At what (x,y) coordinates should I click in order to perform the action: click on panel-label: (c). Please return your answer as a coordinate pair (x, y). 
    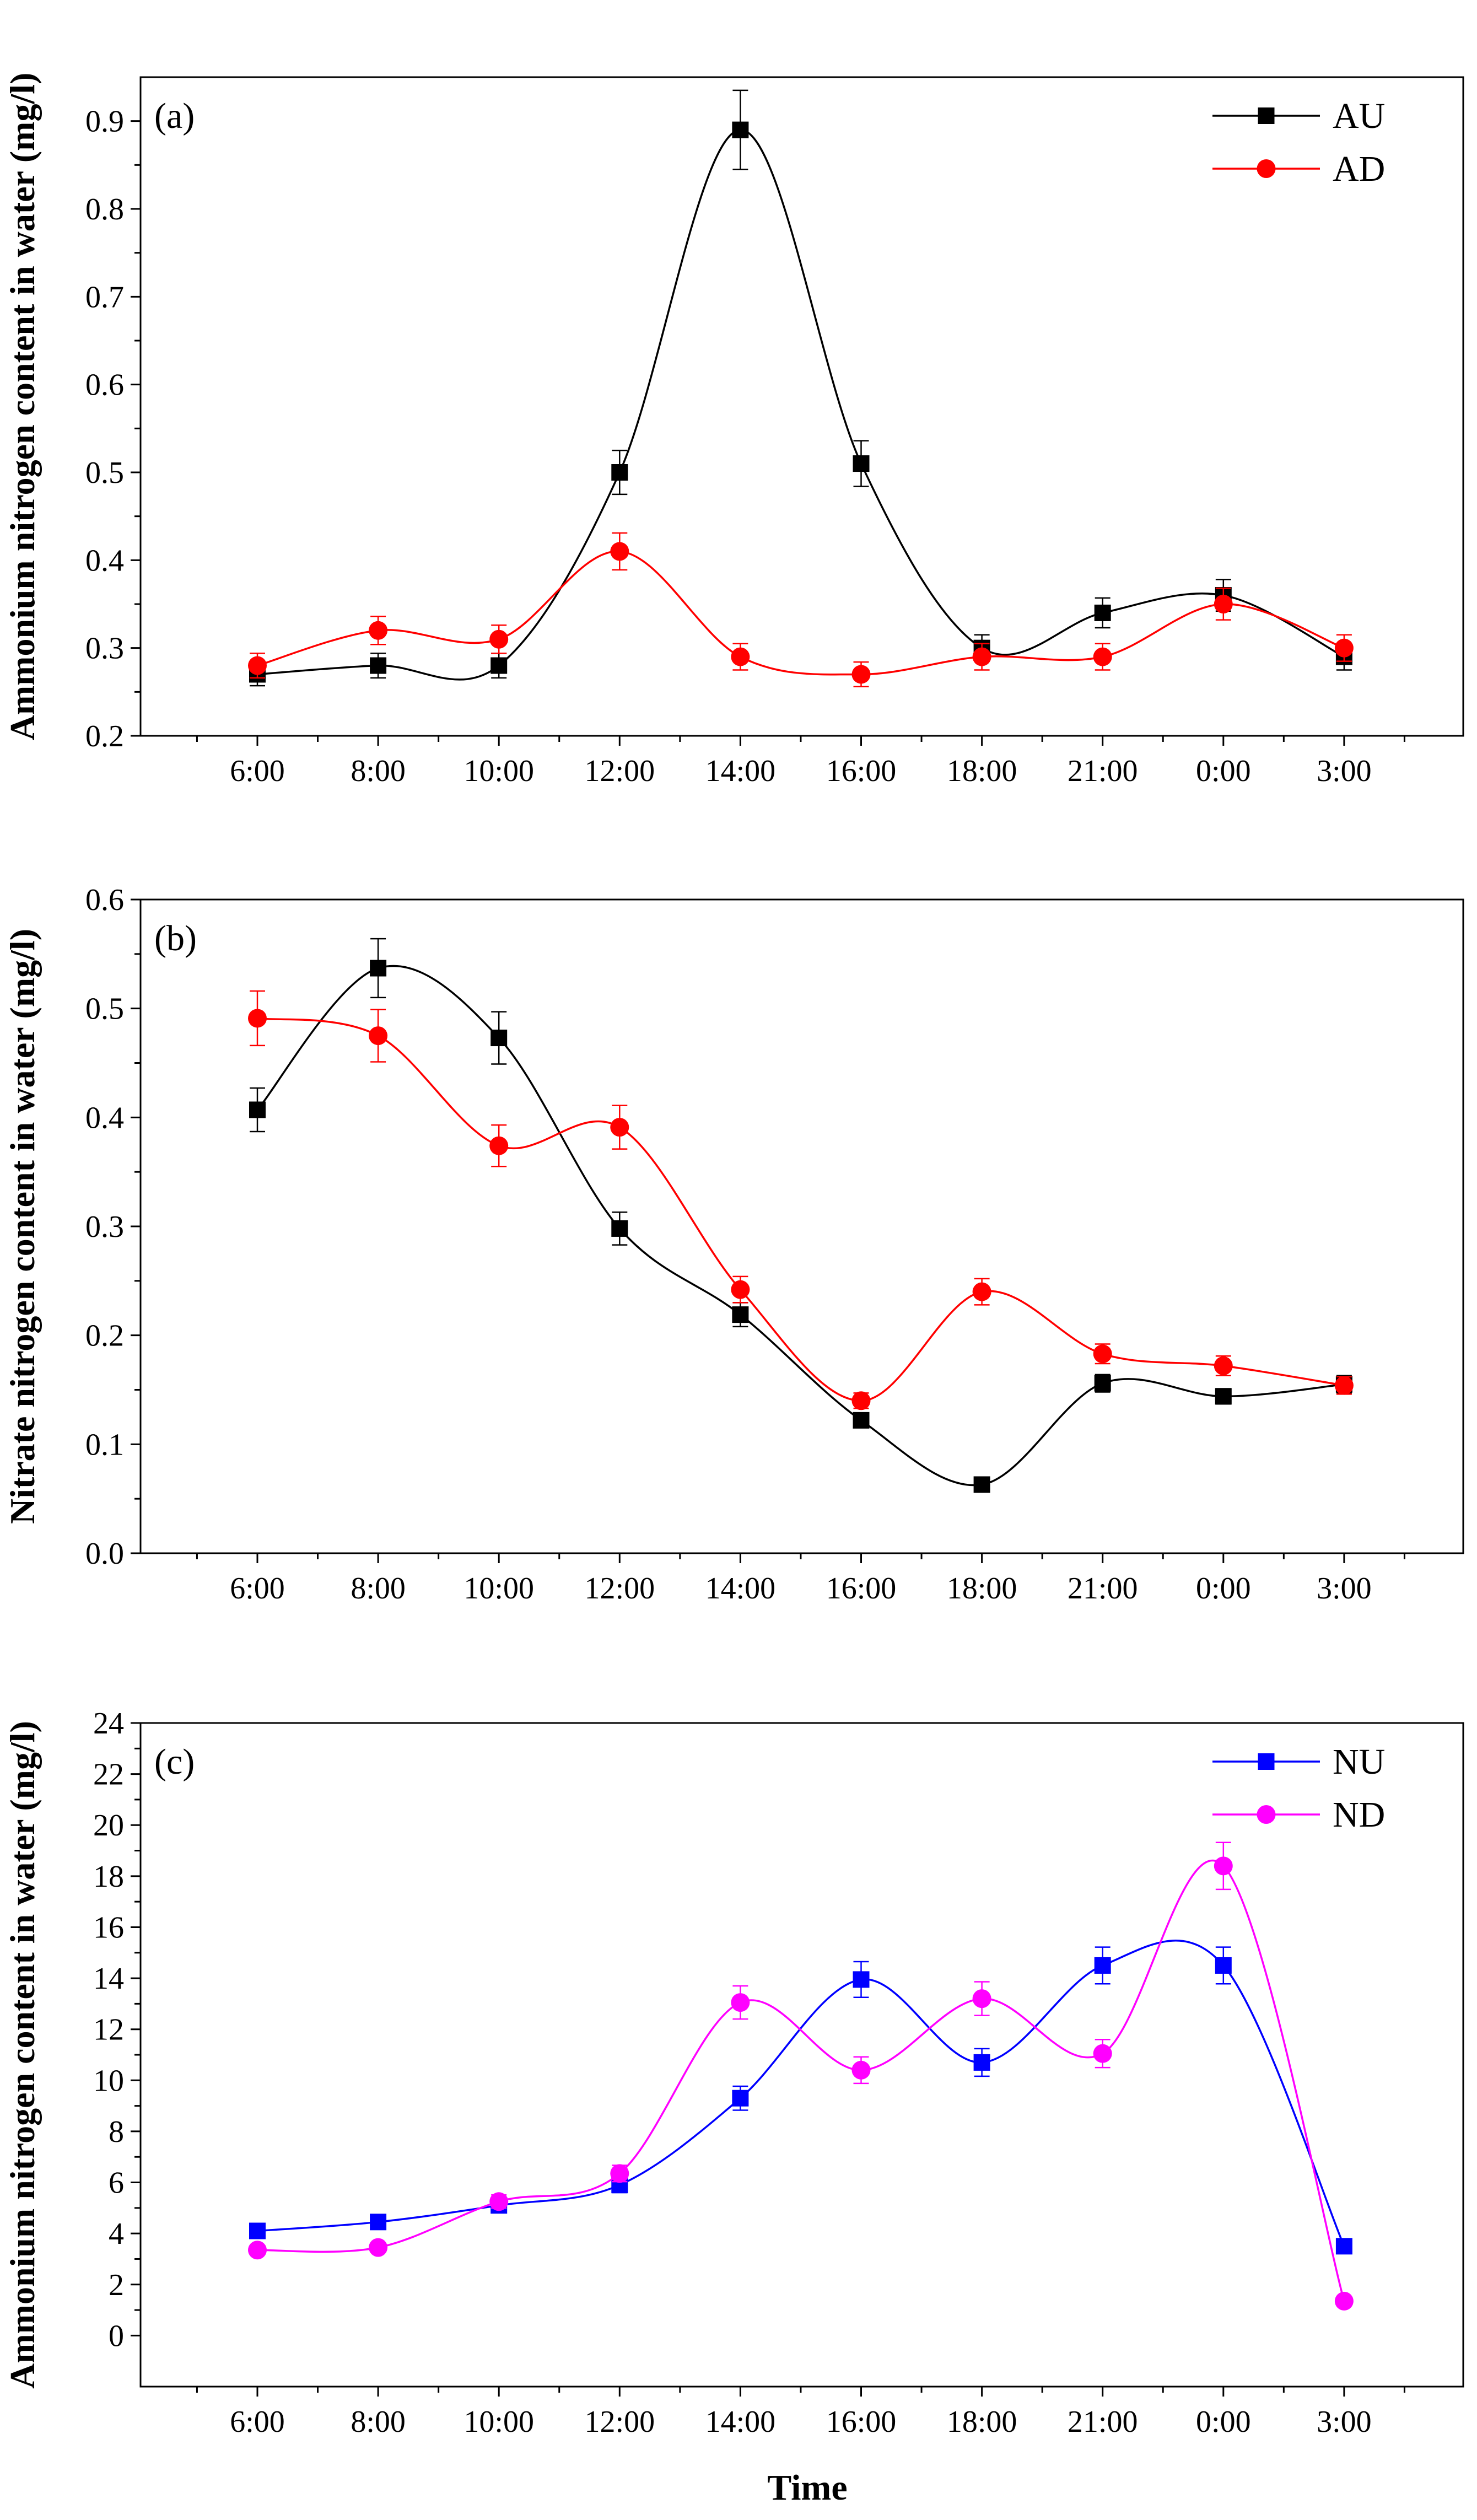
    Looking at the image, I should click on (174, 1762).